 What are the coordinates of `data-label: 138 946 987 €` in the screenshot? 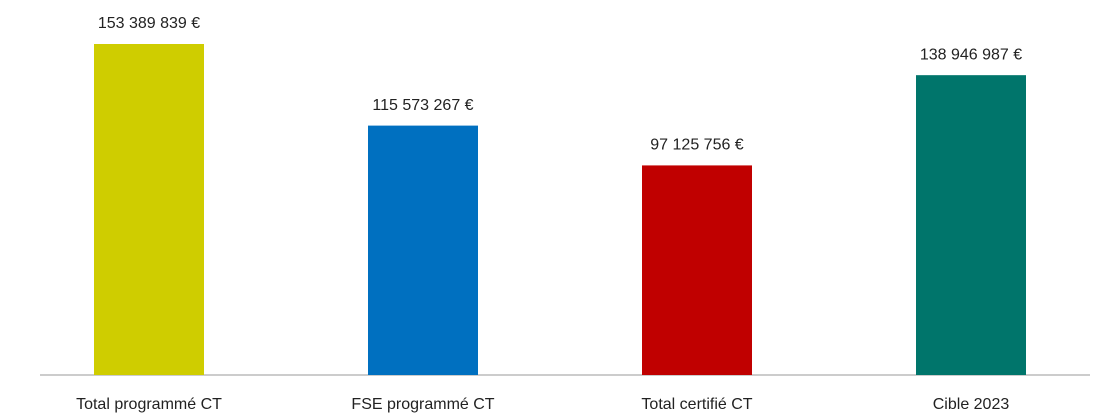 It's located at (971, 54).